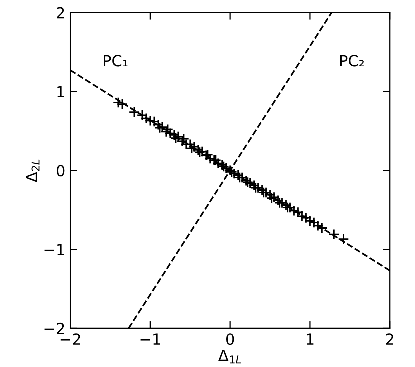 The width and height of the screenshot is (415, 367). Describe the element at coordinates (310, 339) in the screenshot. I see `x-tick-label: 1` at that location.